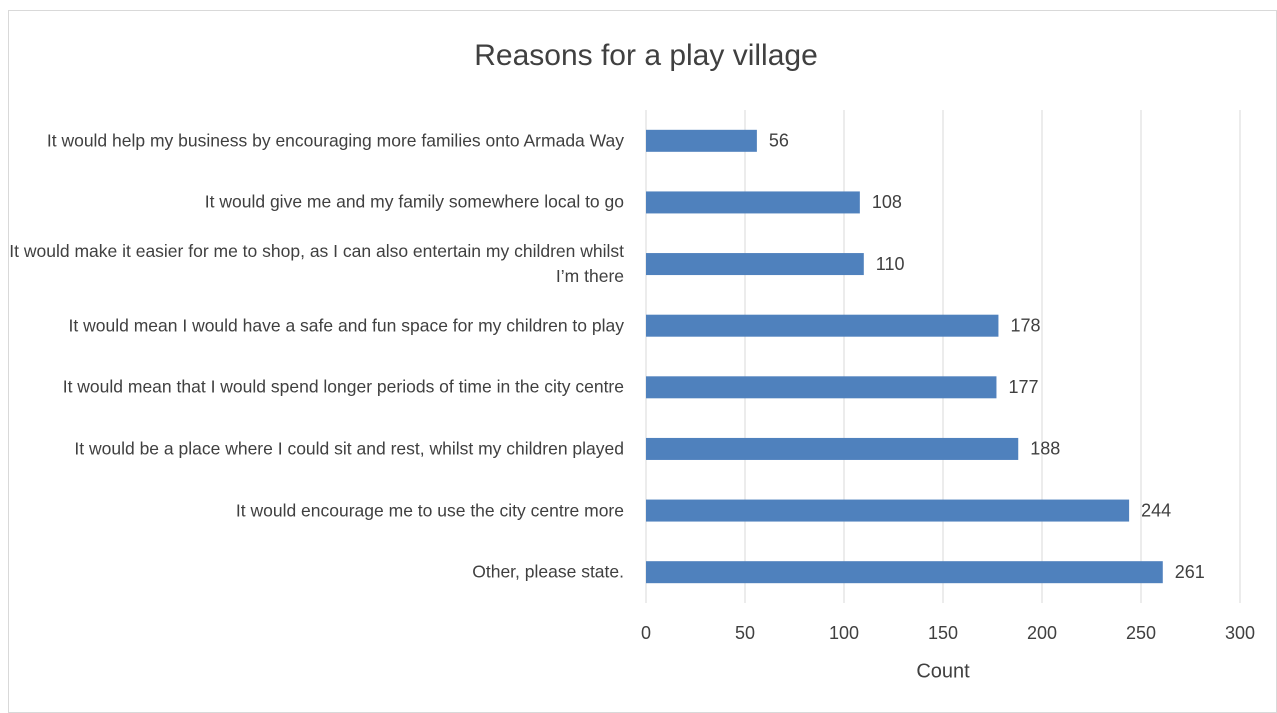  I want to click on x-tick-label: 200, so click(1042, 633).